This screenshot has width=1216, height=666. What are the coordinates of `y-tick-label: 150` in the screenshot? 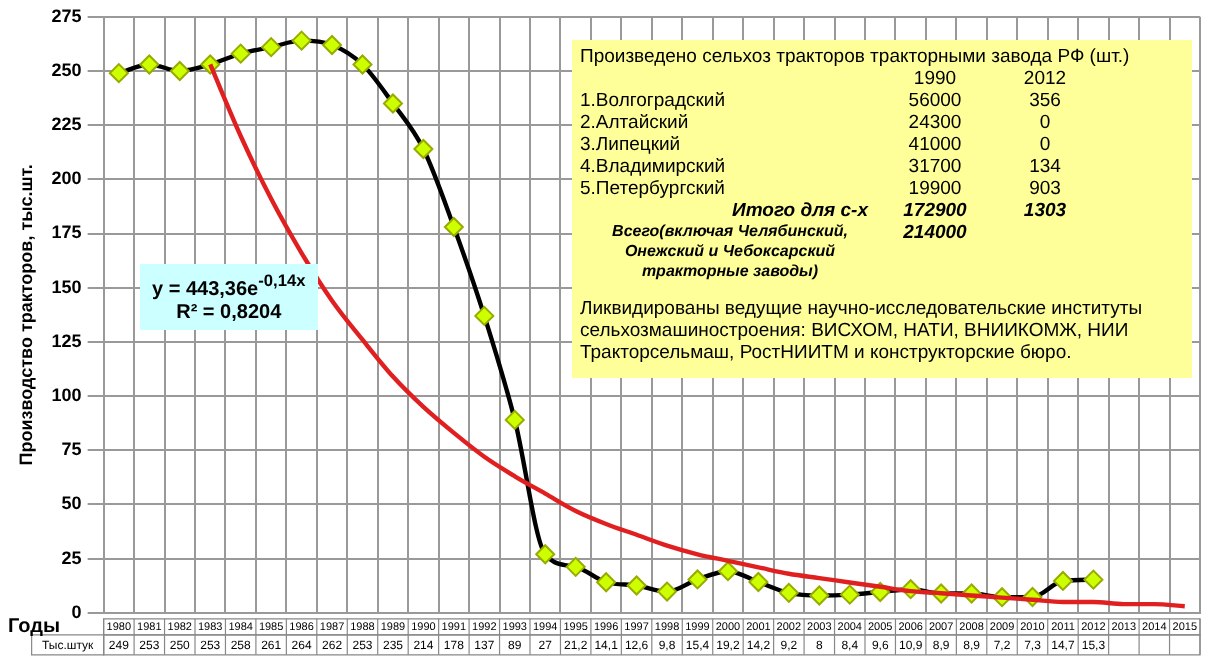 It's located at (66, 286).